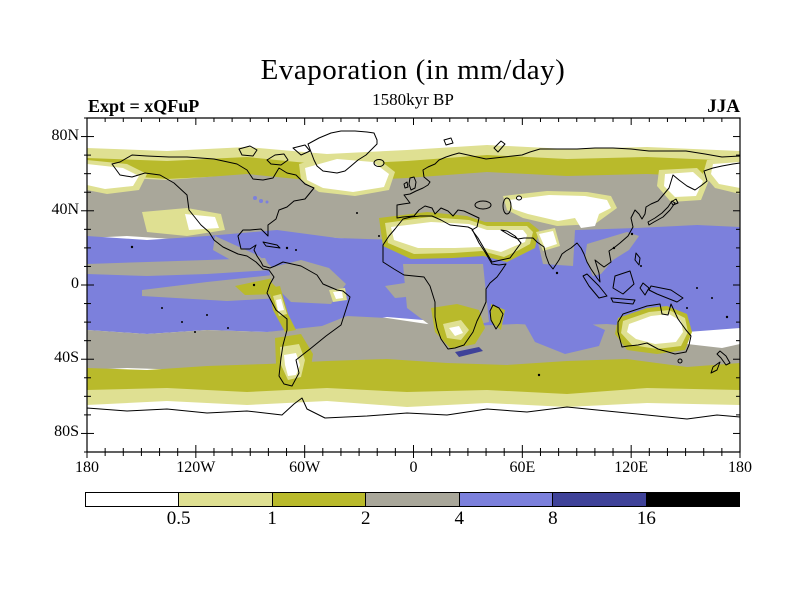  What do you see at coordinates (412, 183) in the screenshot?
I see `britain-coastline` at bounding box center [412, 183].